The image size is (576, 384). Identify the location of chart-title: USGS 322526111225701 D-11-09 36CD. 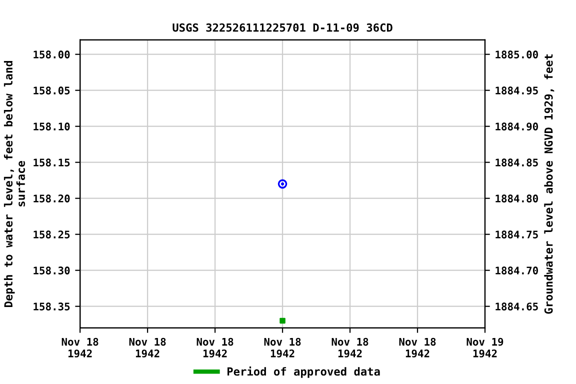
(282, 27).